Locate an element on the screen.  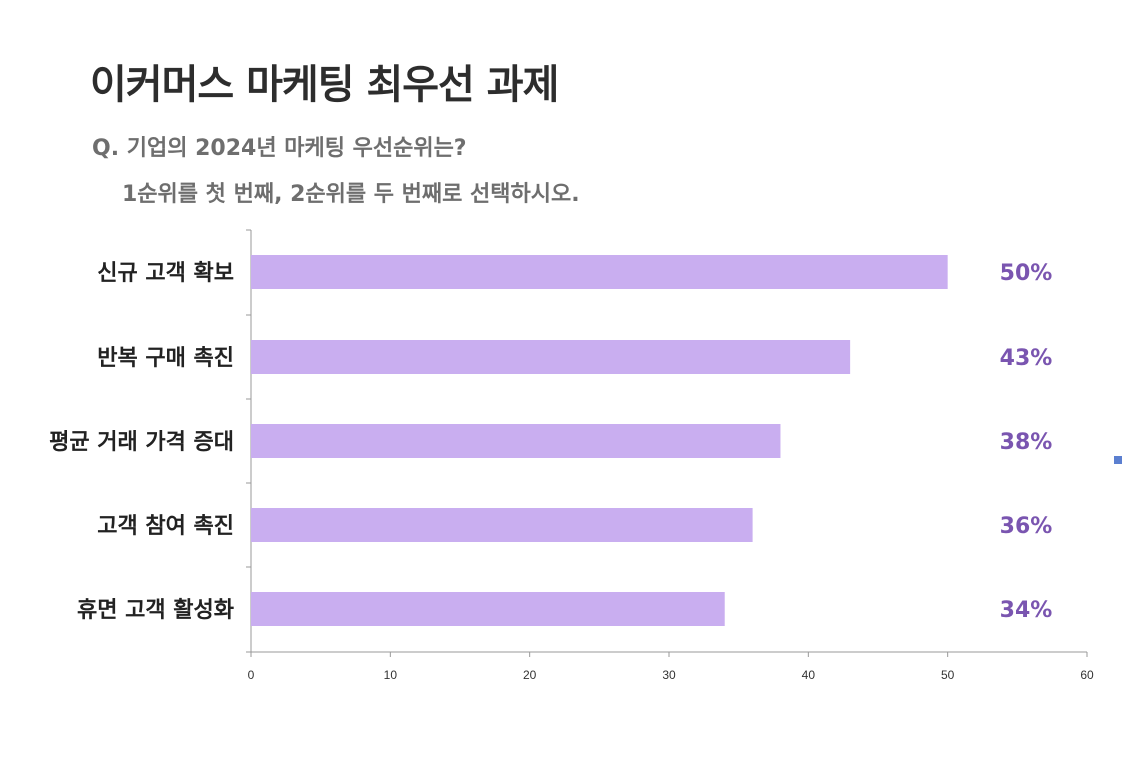
x-tick-label: 60 is located at coordinates (1087, 675).